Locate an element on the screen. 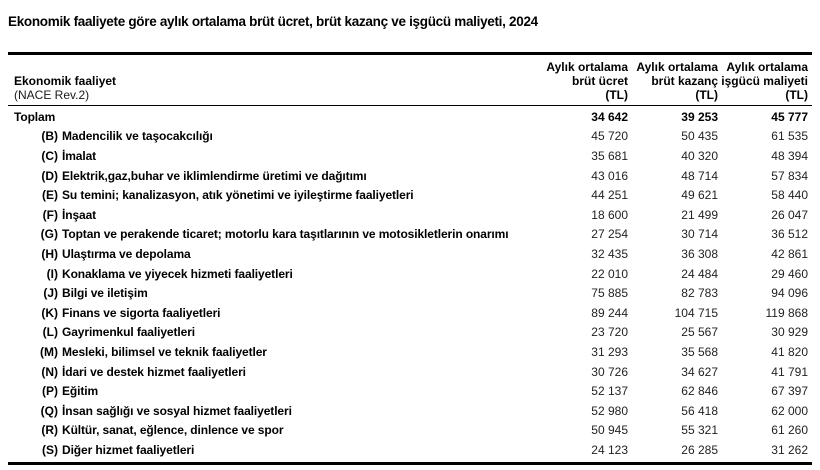  row-code: (E) is located at coordinates (50, 195).